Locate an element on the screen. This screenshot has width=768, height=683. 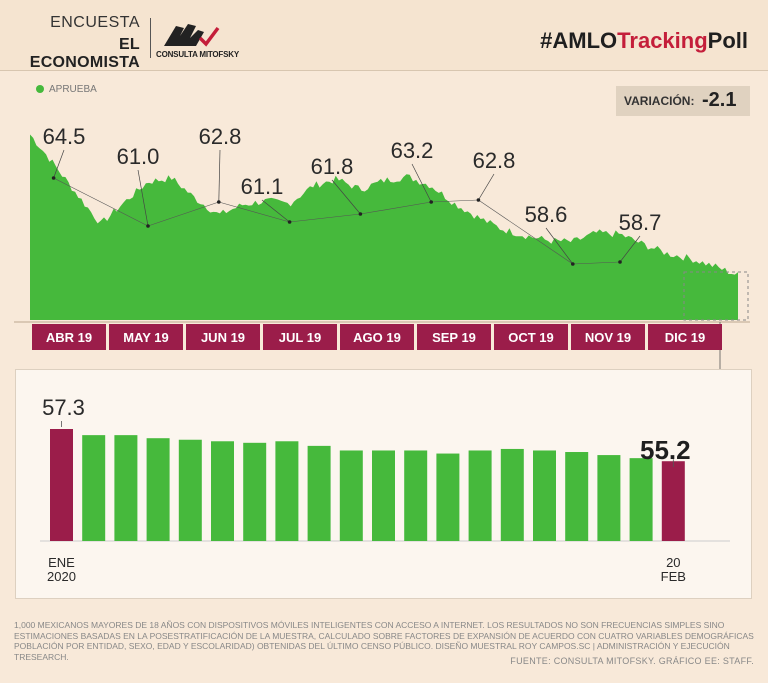
bar-start-label: ENE is located at coordinates (61, 562).